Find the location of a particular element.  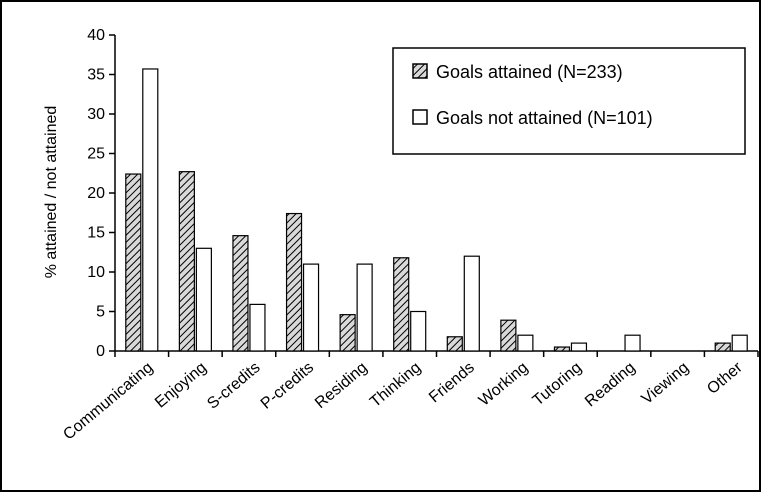

y-tick-label: 20 is located at coordinates (96, 193).